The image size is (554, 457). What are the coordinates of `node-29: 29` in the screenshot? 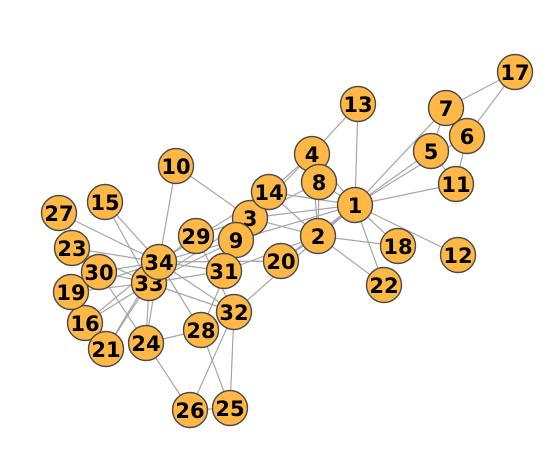 It's located at (196, 236).